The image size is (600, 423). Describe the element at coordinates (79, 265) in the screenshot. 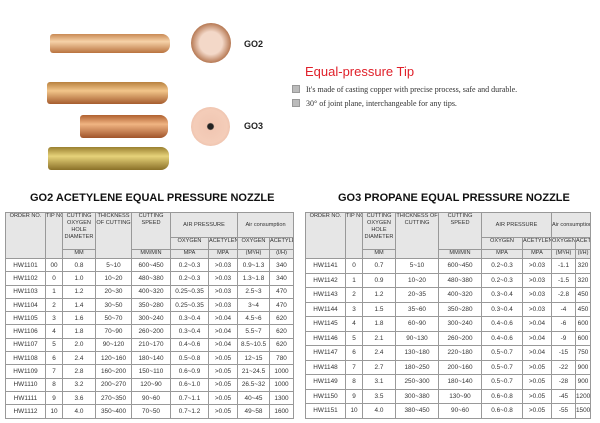

I see `table-cell: 0.8` at that location.